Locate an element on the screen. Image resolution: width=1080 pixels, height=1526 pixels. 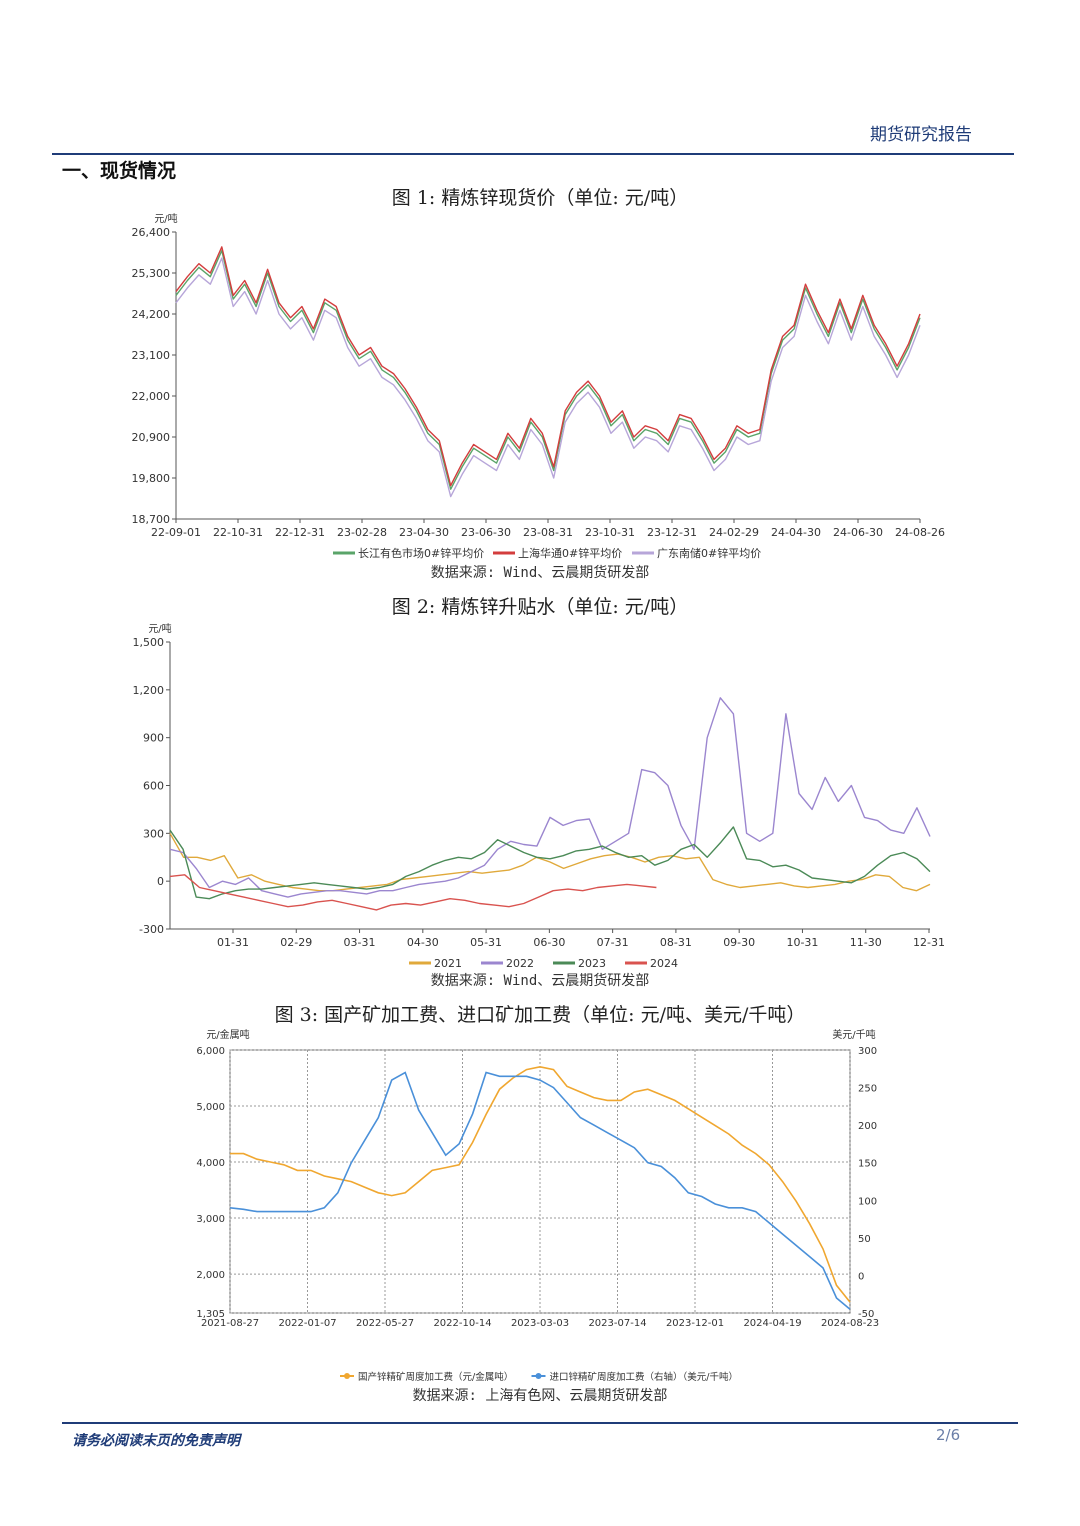
y-right-tick-label: 150 is located at coordinates (867, 1164).